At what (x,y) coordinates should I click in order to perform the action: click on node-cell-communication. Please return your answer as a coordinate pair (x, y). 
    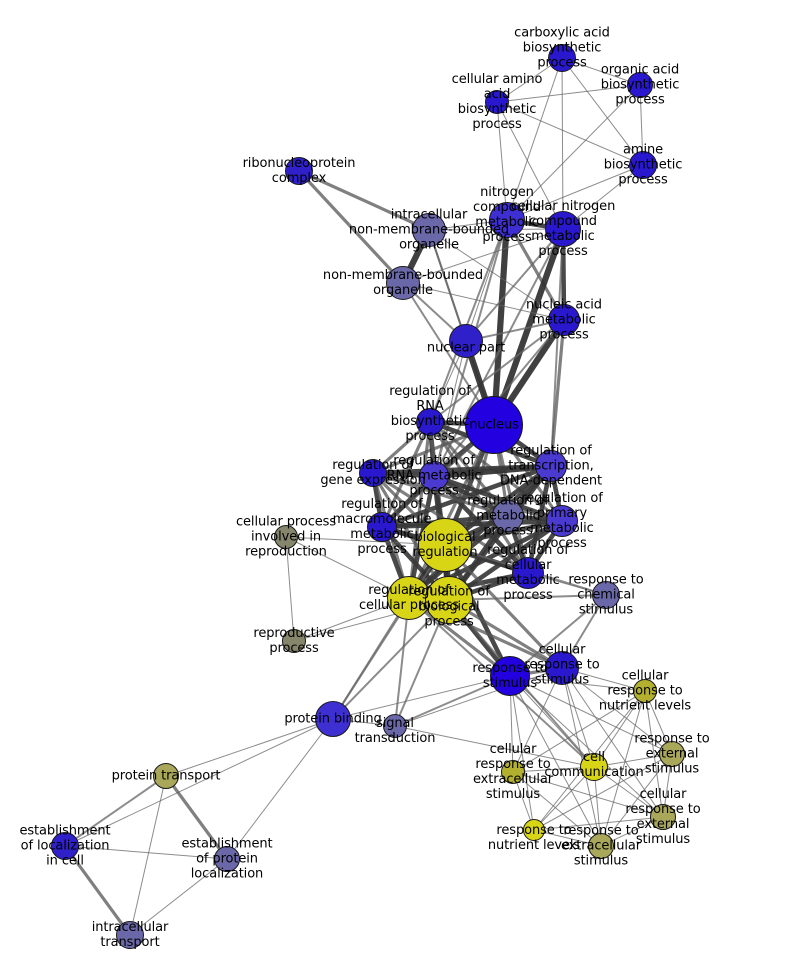
    Looking at the image, I should click on (594, 767).